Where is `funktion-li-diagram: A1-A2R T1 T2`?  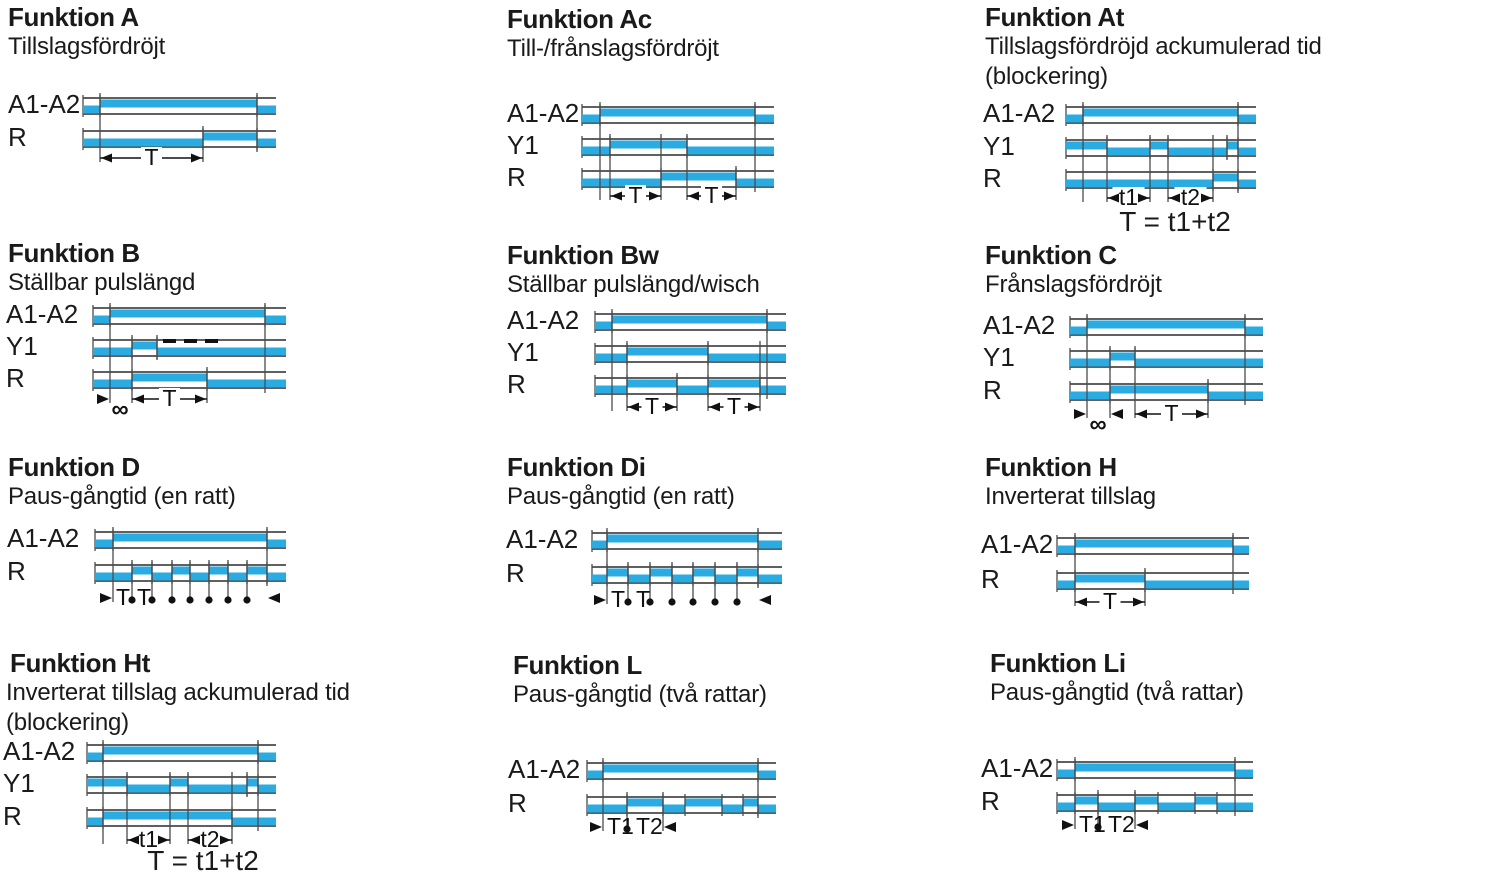
funktion-li-diagram: A1-A2R T1 T2 is located at coordinates (1117, 795).